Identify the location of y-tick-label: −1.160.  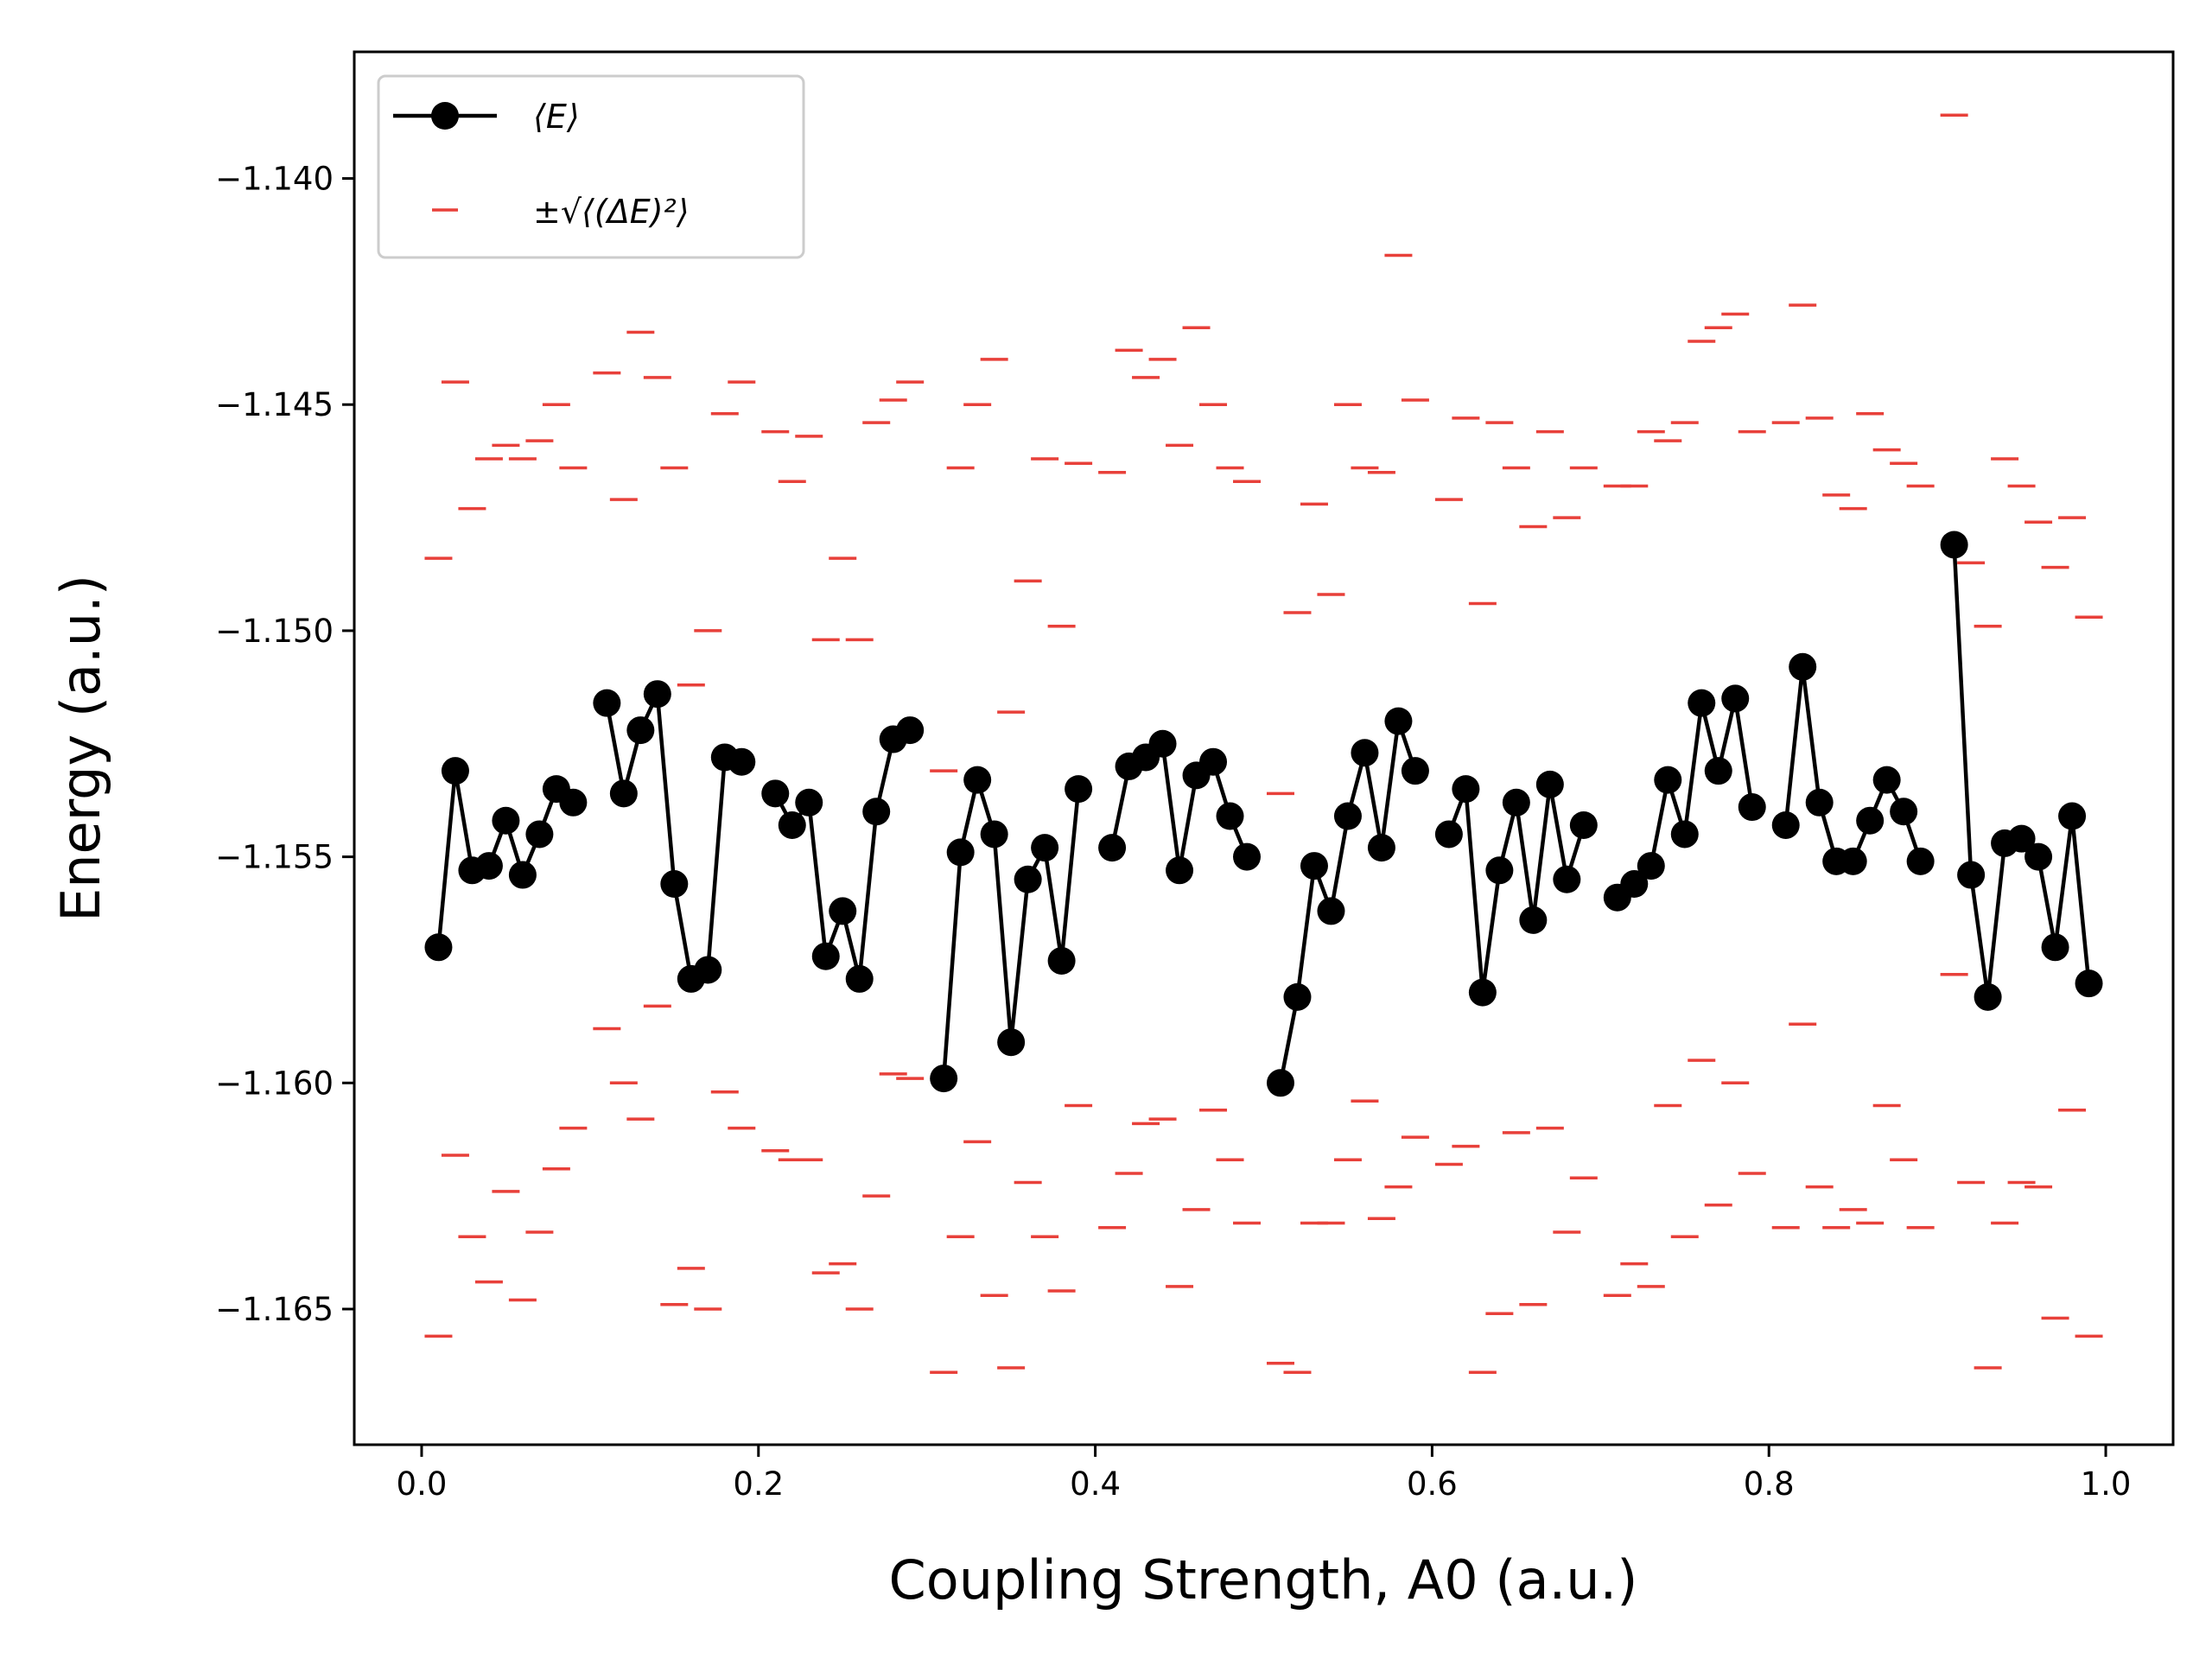
(274, 1083).